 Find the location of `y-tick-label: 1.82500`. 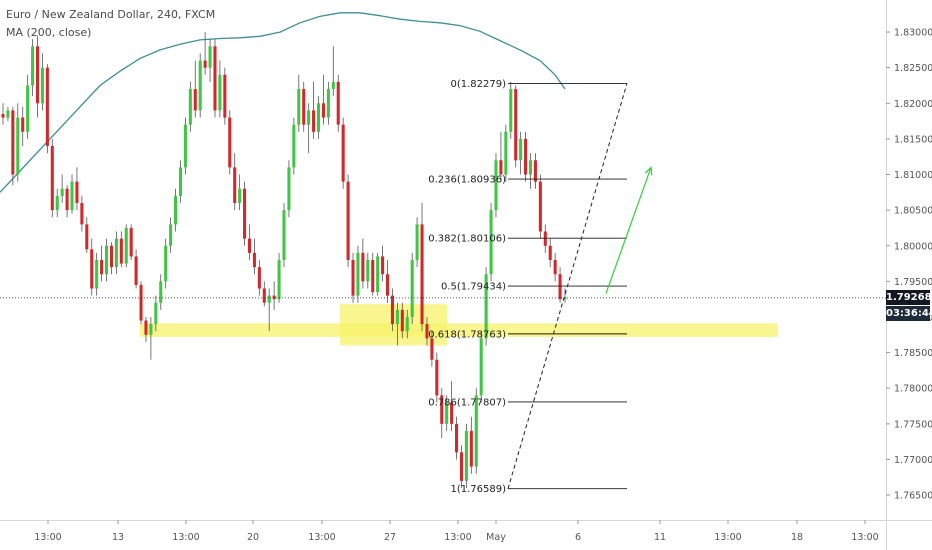

y-tick-label: 1.82500 is located at coordinates (913, 68).